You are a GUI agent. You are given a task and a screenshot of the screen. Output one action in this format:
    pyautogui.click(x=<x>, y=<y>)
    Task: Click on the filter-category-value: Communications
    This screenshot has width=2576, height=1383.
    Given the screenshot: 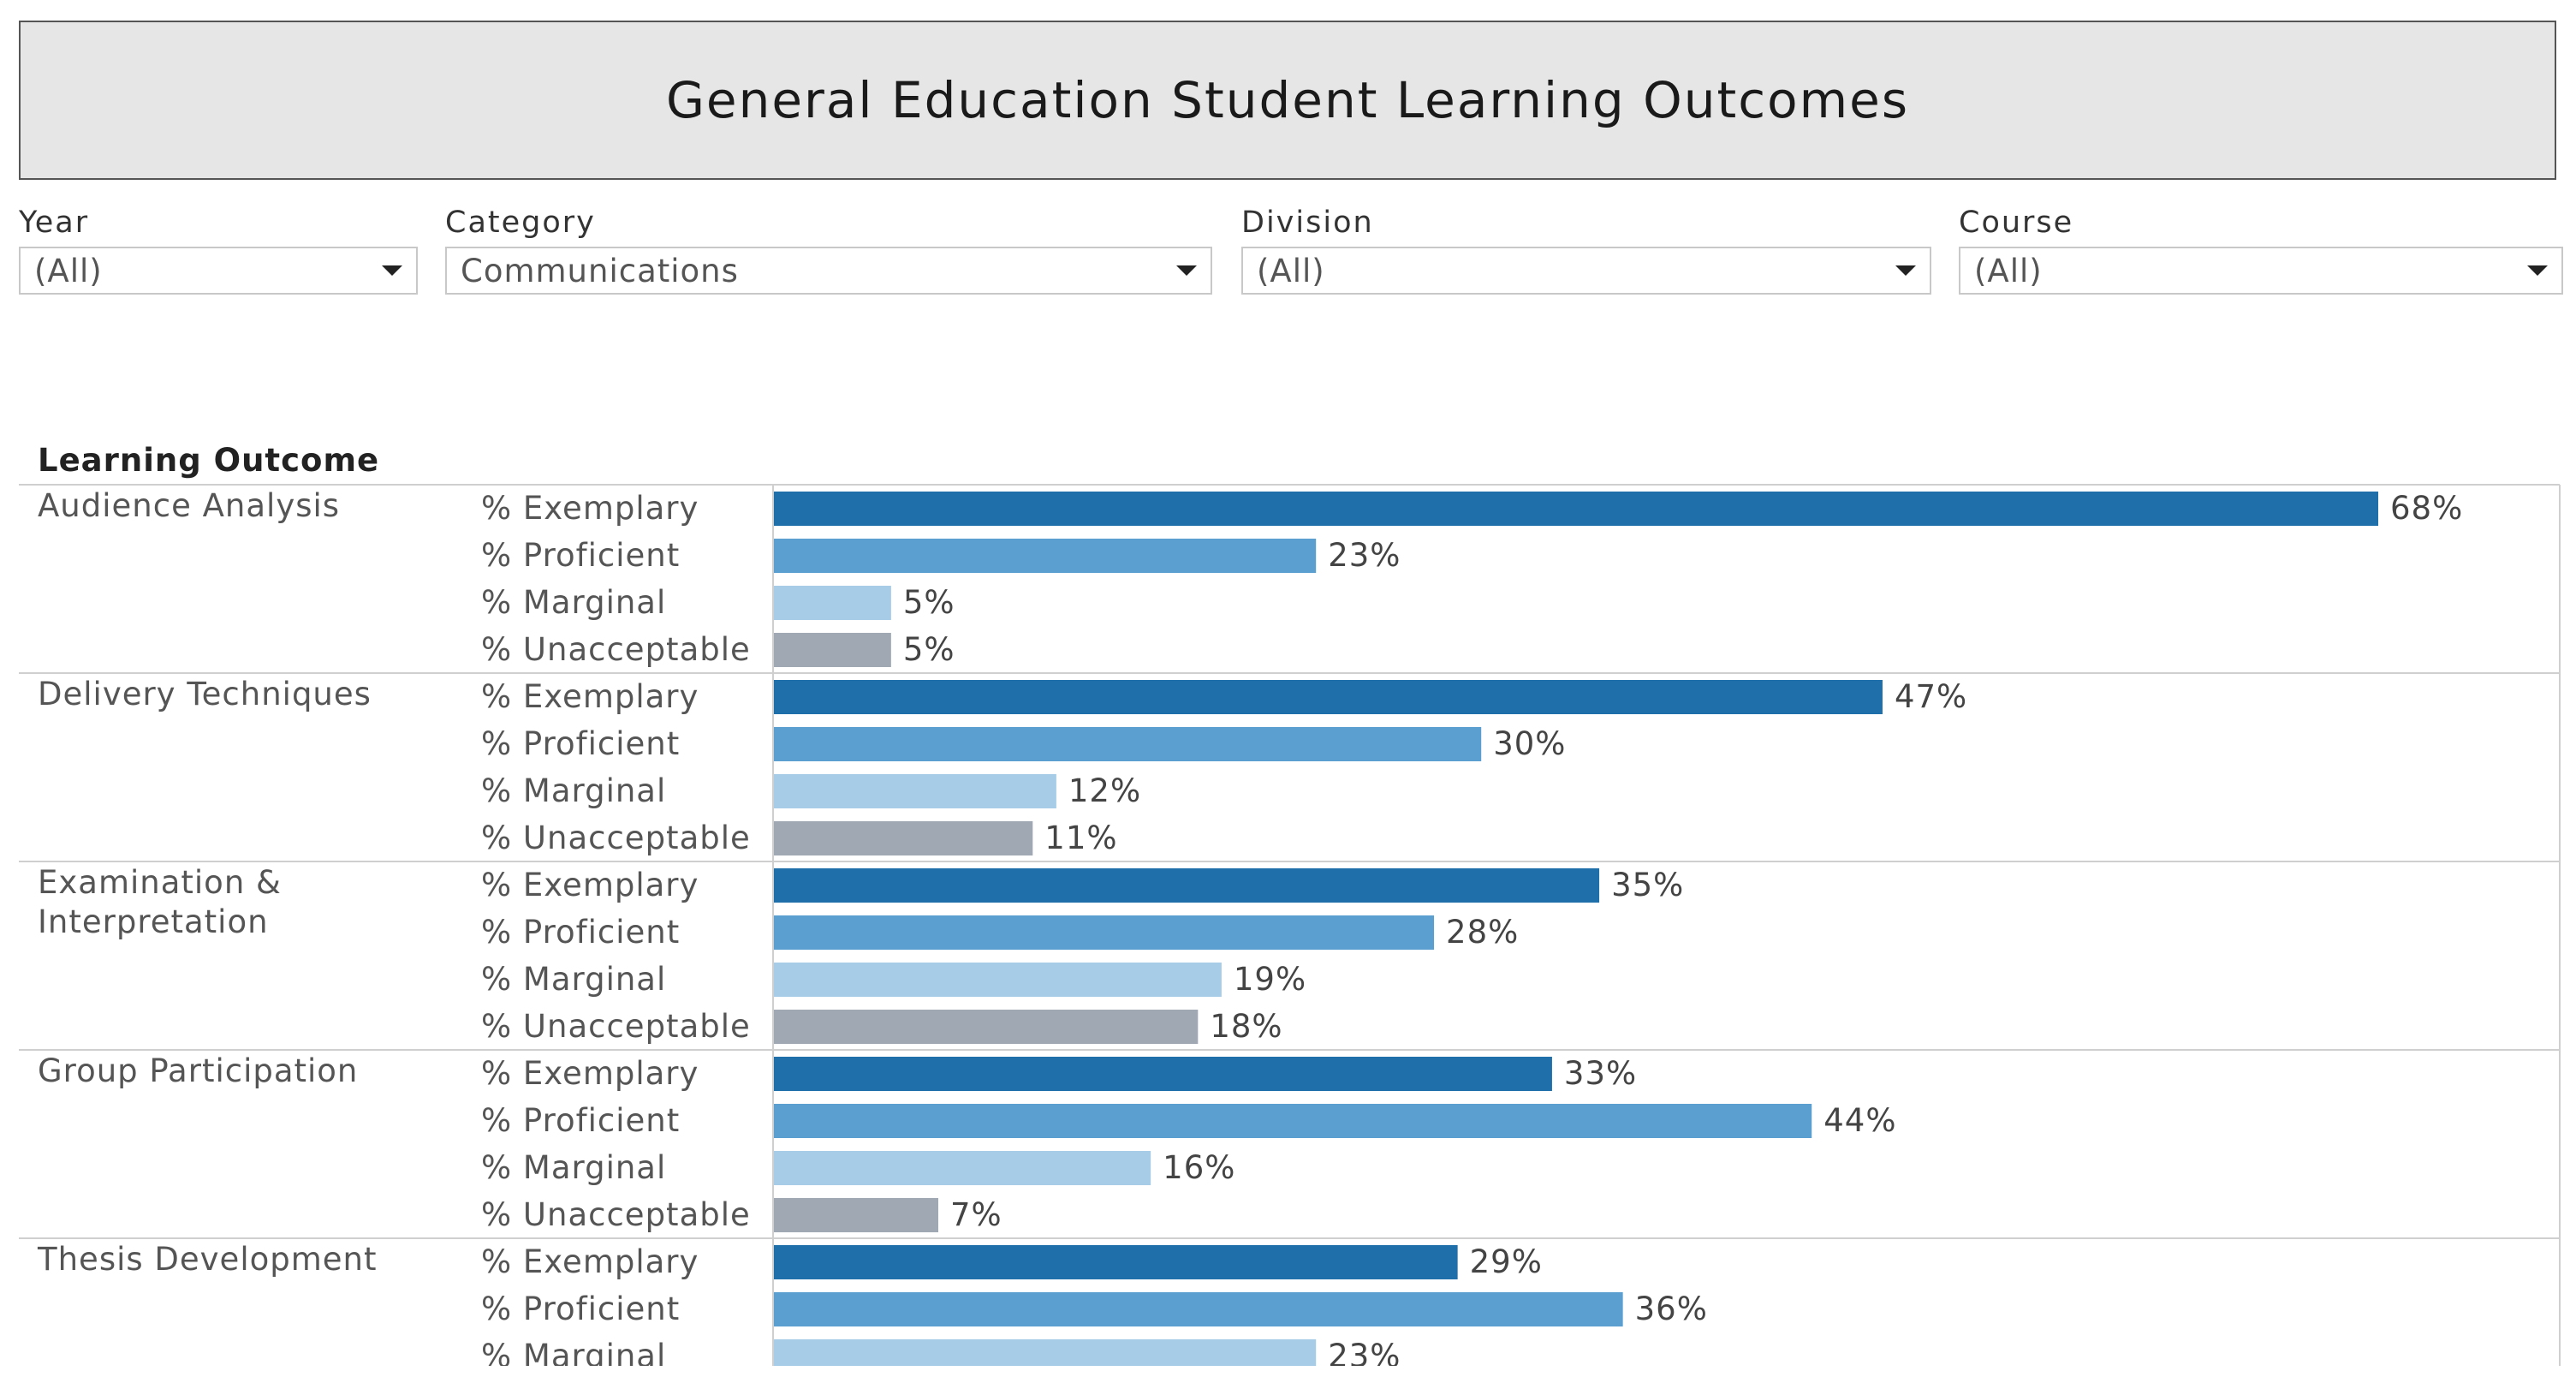 What is the action you would take?
    pyautogui.click(x=600, y=270)
    